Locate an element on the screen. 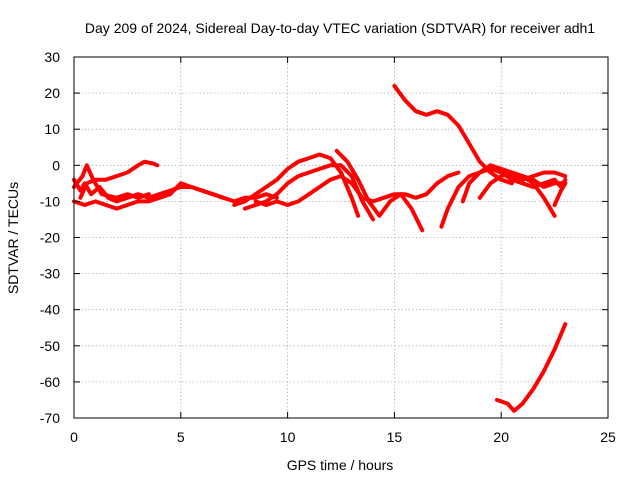 Image resolution: width=640 pixels, height=480 pixels. x-tick-label: 25 is located at coordinates (608, 437).